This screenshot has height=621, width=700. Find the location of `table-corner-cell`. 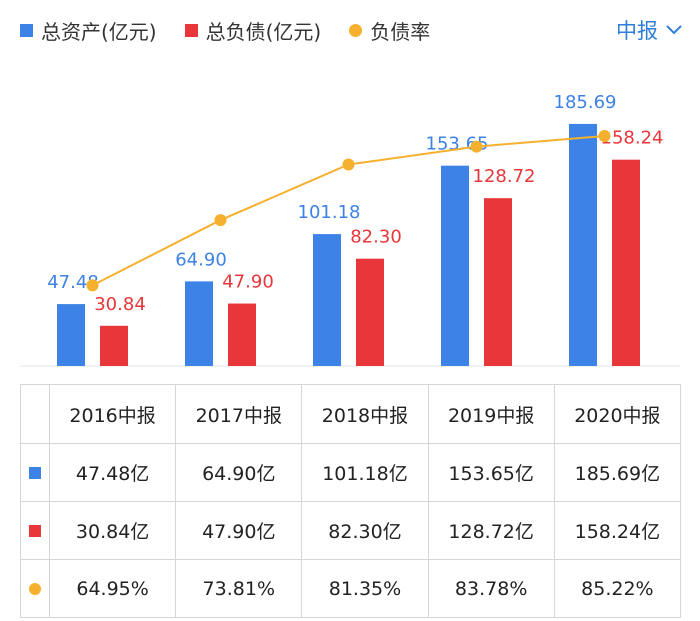

table-corner-cell is located at coordinates (35, 414).